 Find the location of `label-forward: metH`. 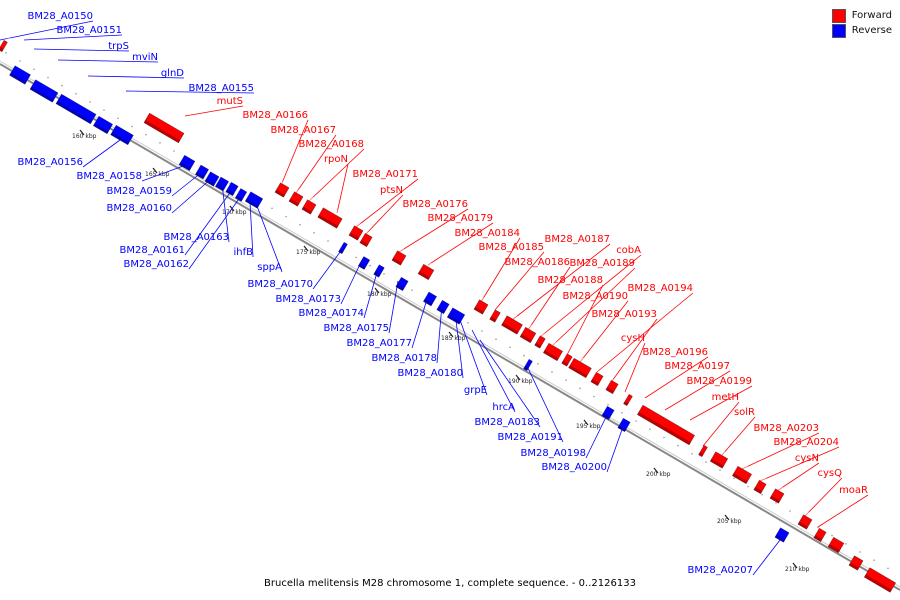

label-forward: metH is located at coordinates (725, 397).